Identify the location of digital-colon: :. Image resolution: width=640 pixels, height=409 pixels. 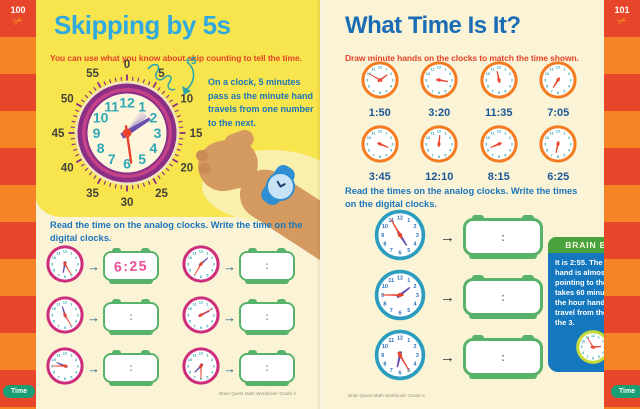
(503, 237).